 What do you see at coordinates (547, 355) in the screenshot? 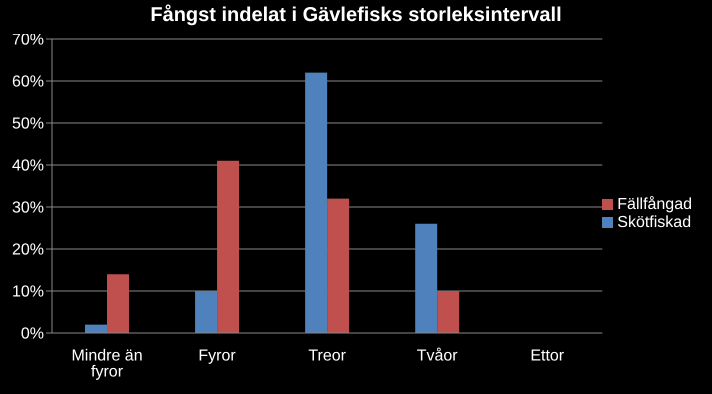
I see `x-tick-label: Ettor` at bounding box center [547, 355].